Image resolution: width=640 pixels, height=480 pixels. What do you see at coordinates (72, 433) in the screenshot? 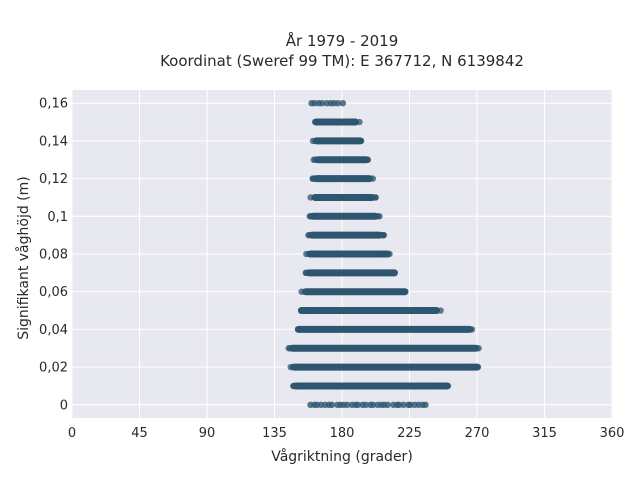
I see `x-tick-label: 0` at bounding box center [72, 433].